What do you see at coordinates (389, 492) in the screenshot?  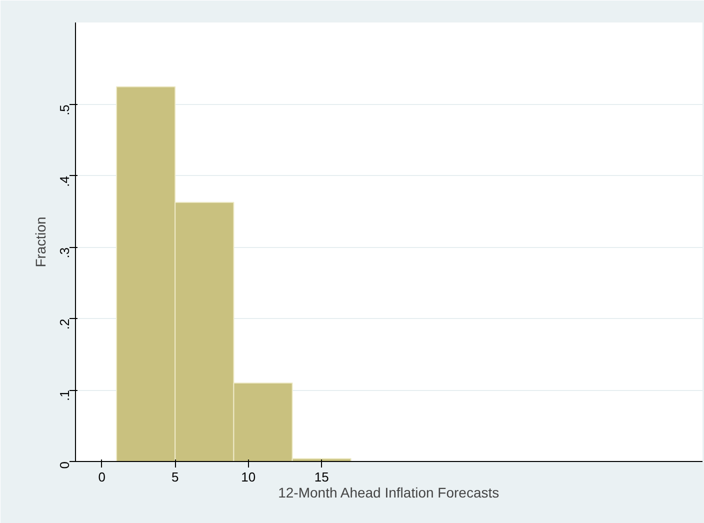 I see `x-axis-title: 12-Month Ahead Inflation Forecasts` at bounding box center [389, 492].